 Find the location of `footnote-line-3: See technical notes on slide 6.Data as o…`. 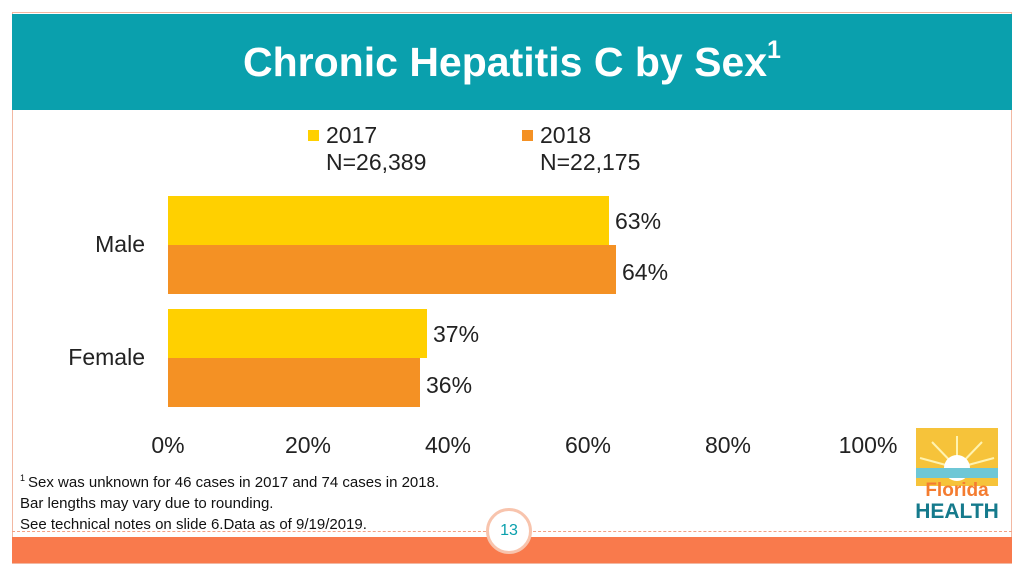

footnote-line-3: See technical notes on slide 6.Data as o… is located at coordinates (193, 524).